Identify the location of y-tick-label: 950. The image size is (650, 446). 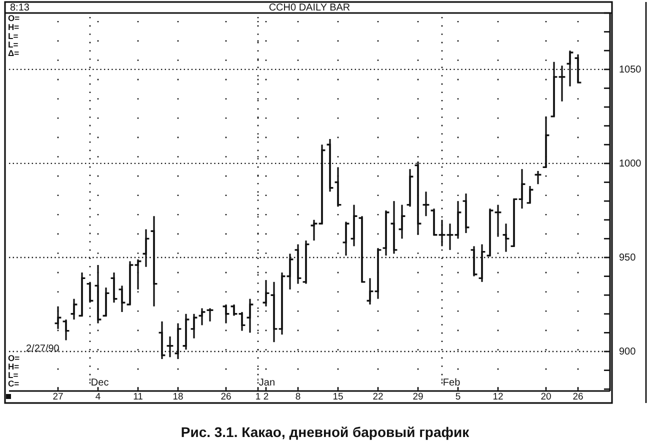
(627, 258).